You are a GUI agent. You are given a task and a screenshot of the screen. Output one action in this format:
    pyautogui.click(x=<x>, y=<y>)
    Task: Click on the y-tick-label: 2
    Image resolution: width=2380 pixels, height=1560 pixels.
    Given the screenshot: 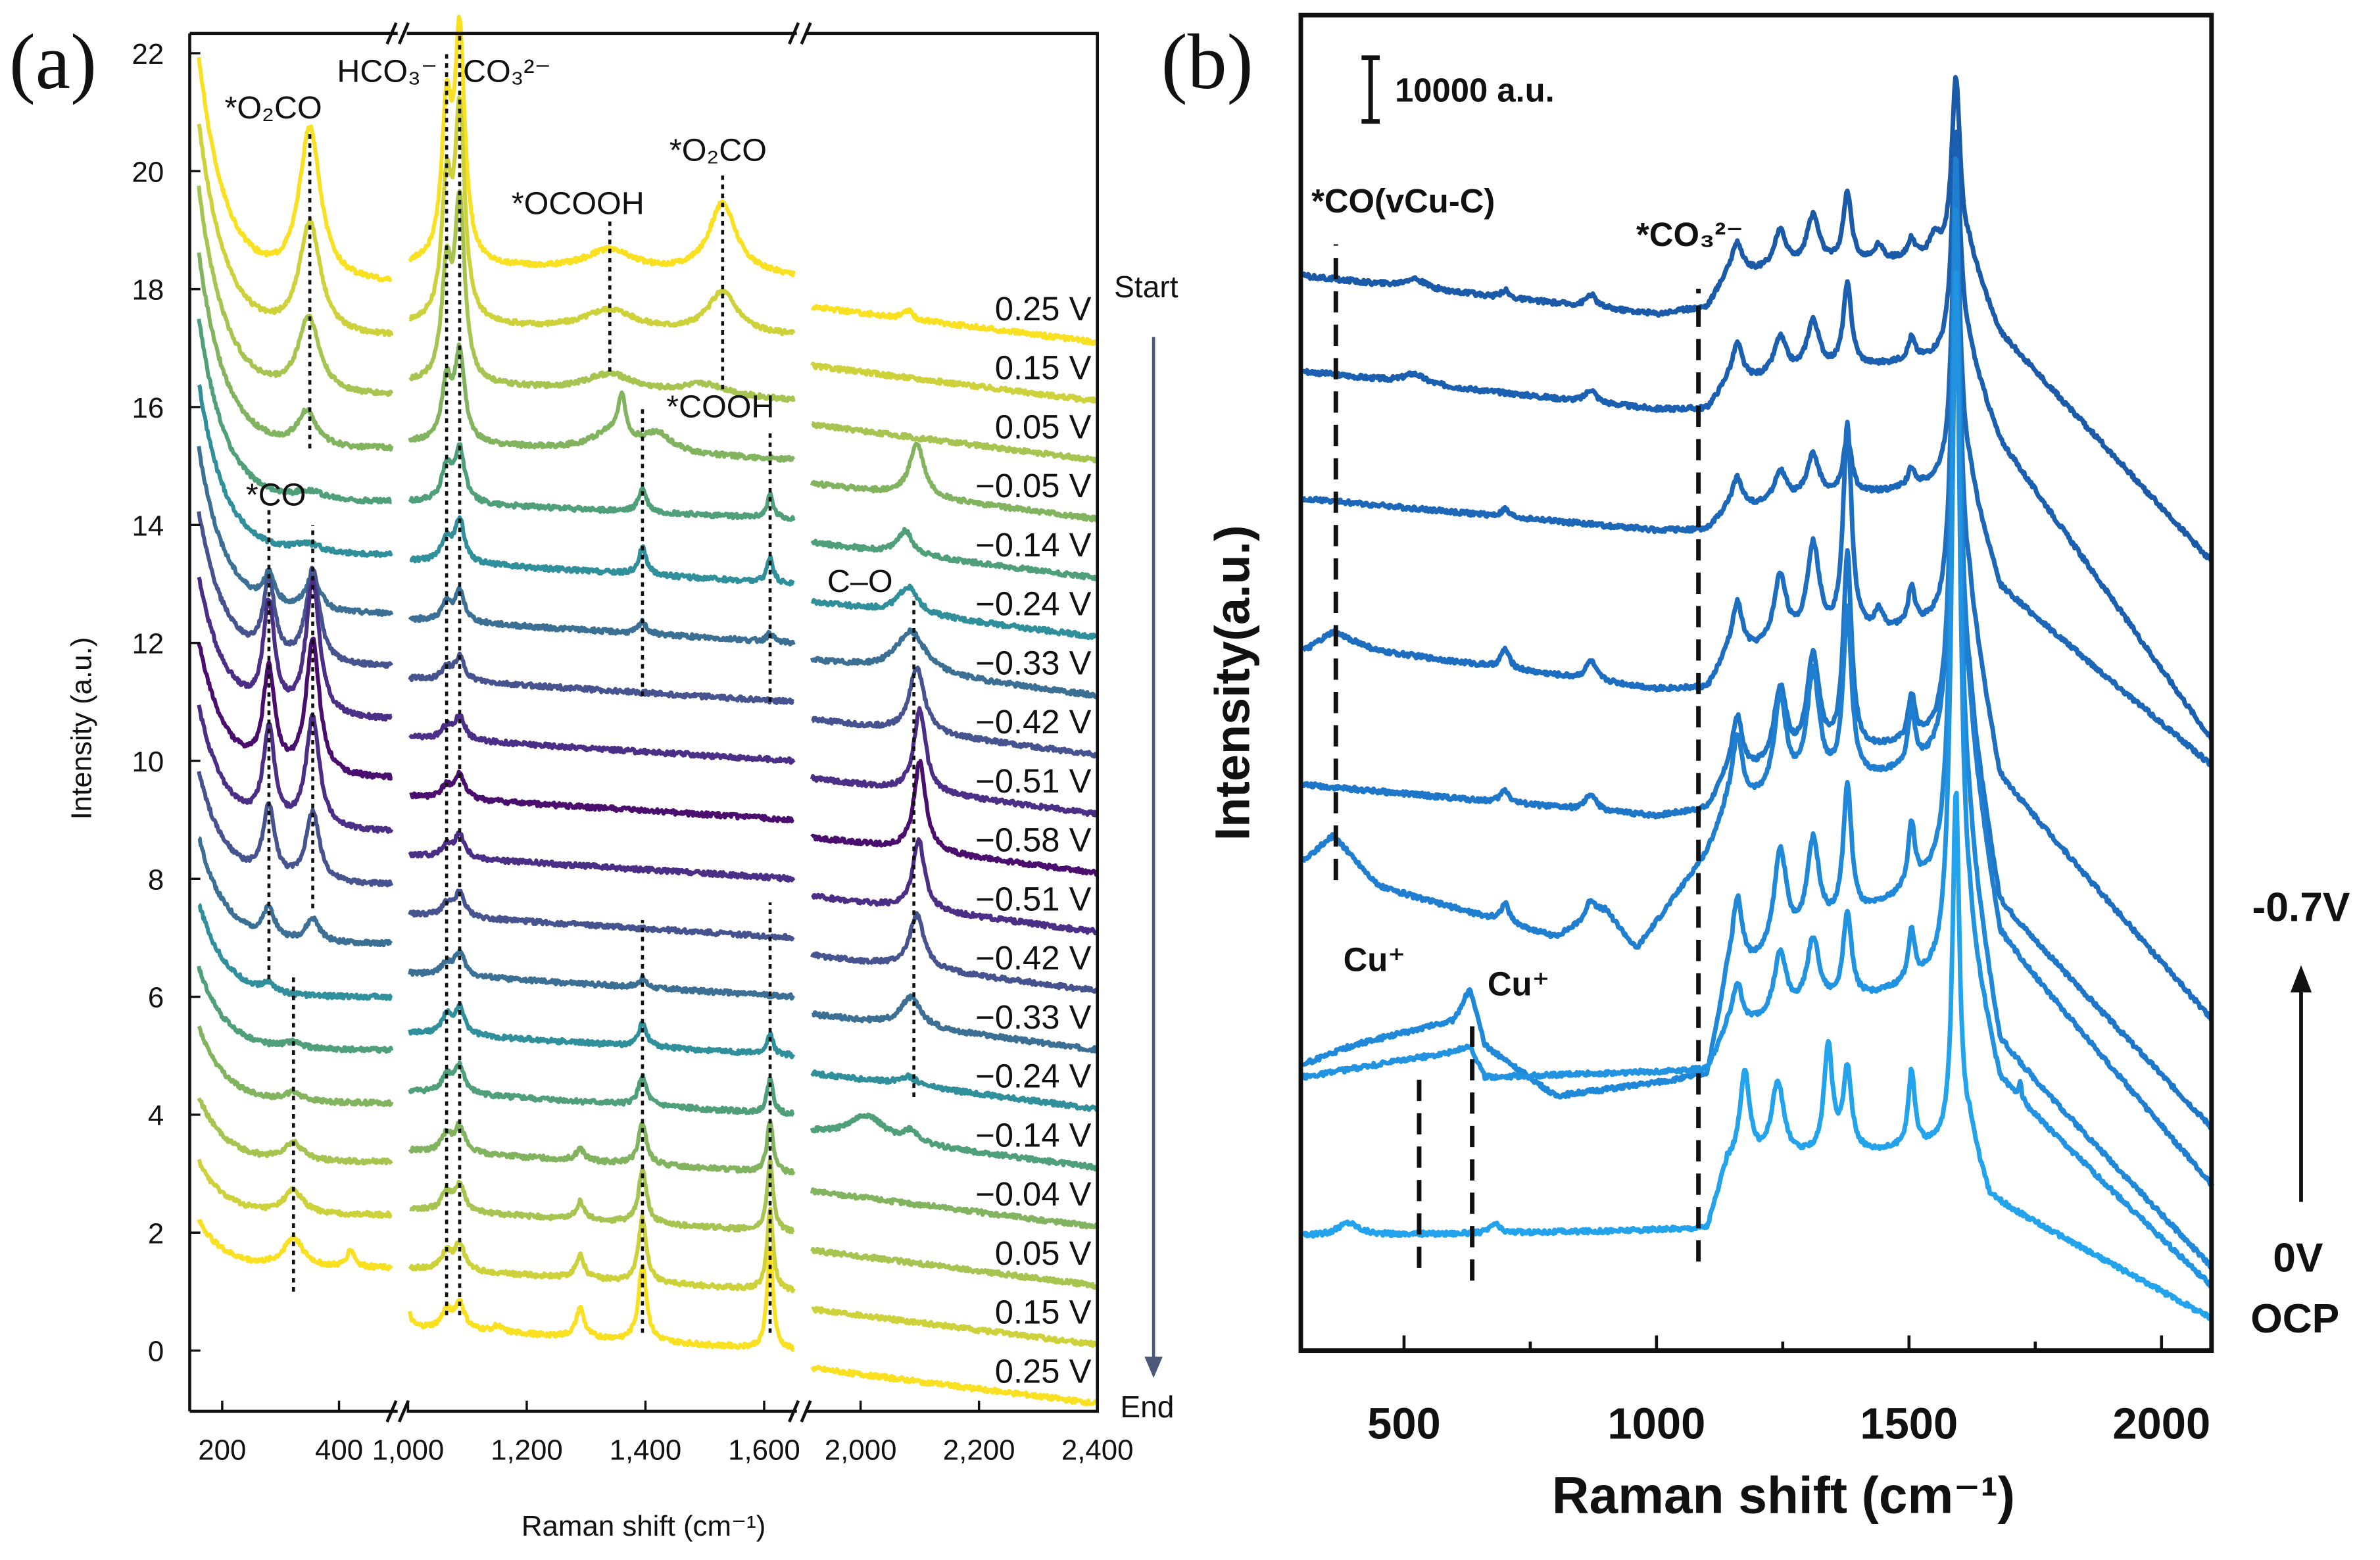 What is the action you would take?
    pyautogui.click(x=156, y=1233)
    